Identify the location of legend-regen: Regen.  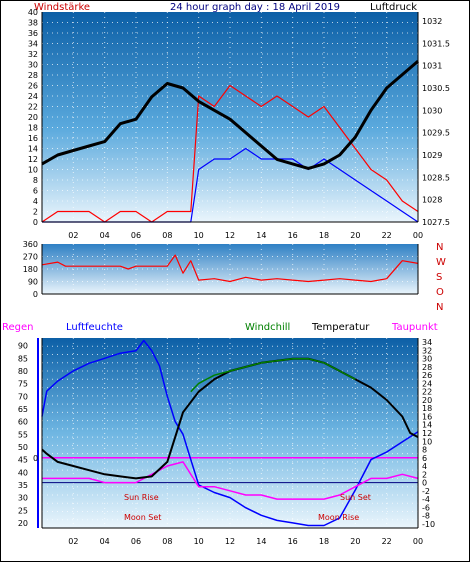
(18, 327).